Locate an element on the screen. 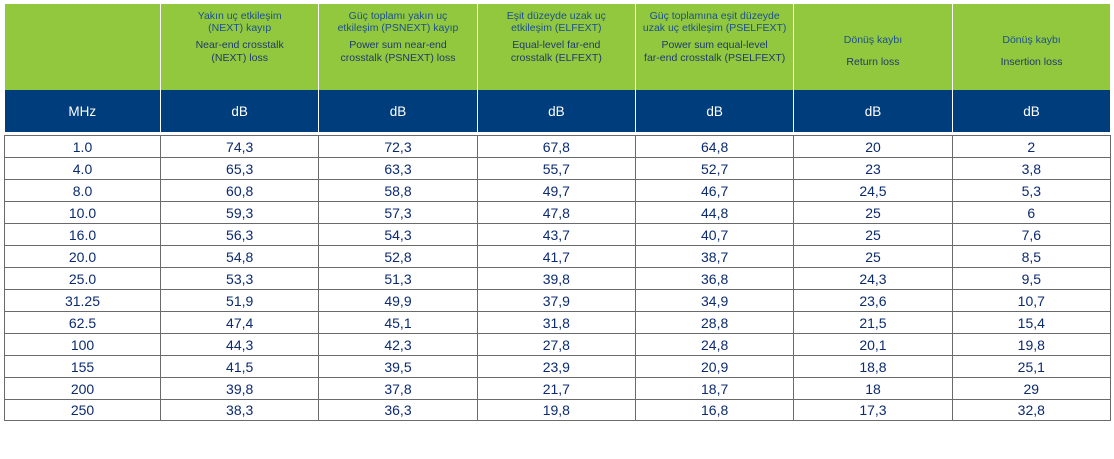 Image resolution: width=1114 pixels, height=459 pixels. value-cell: 23,6 is located at coordinates (873, 300).